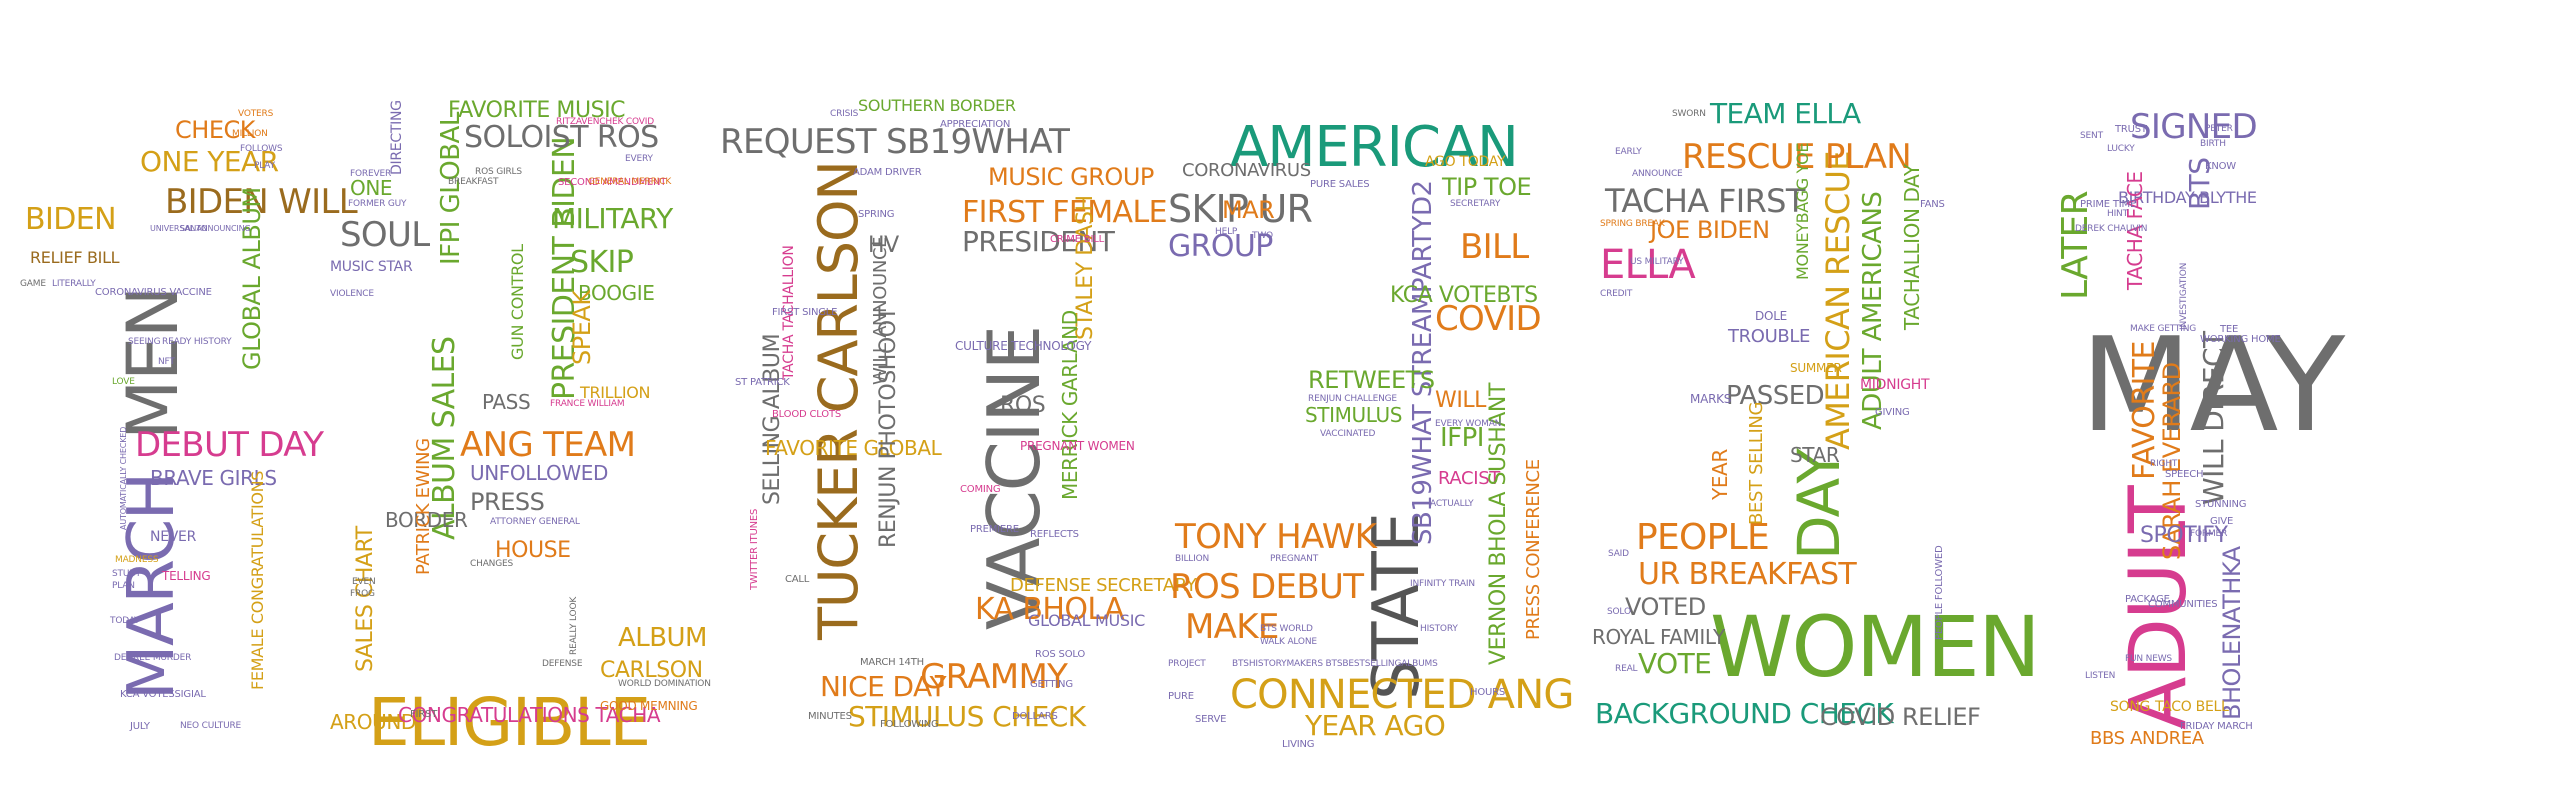 This screenshot has height=800, width=2560. Describe the element at coordinates (144, 342) in the screenshot. I see `cloud-word: SEEING` at that location.